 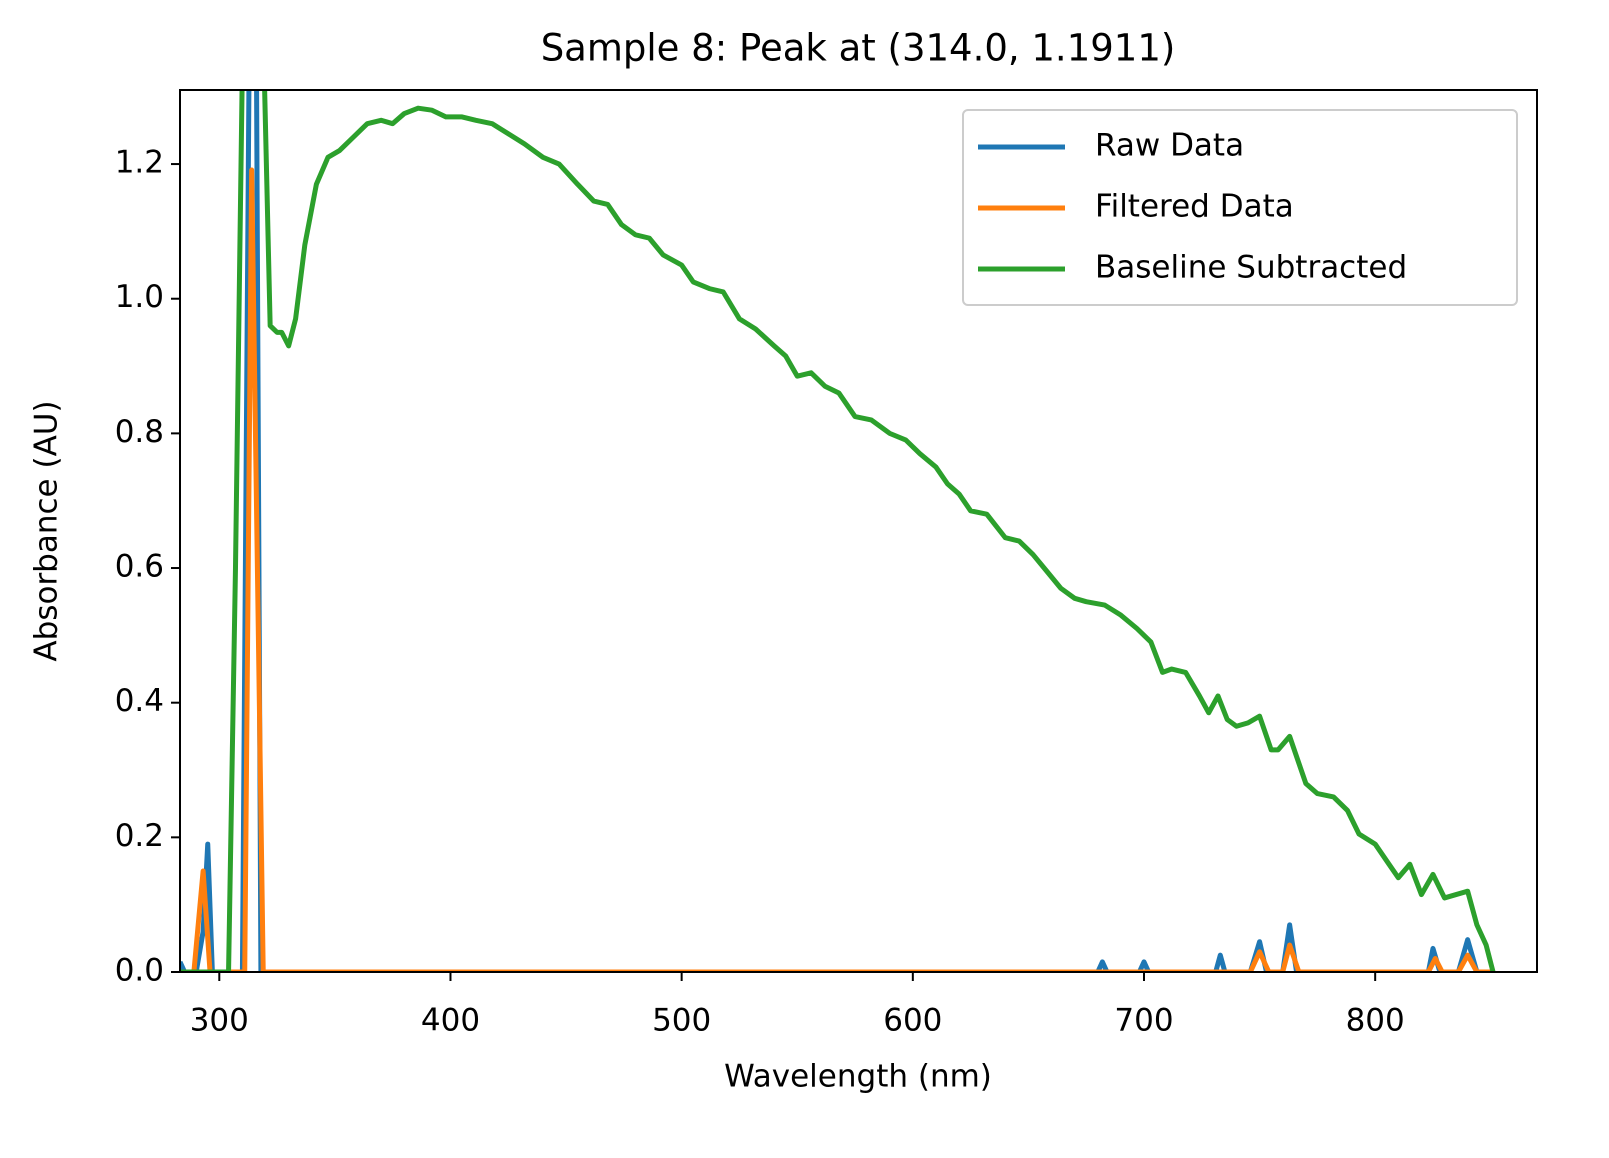 I want to click on legend-label: Raw Data, so click(x=1169, y=146).